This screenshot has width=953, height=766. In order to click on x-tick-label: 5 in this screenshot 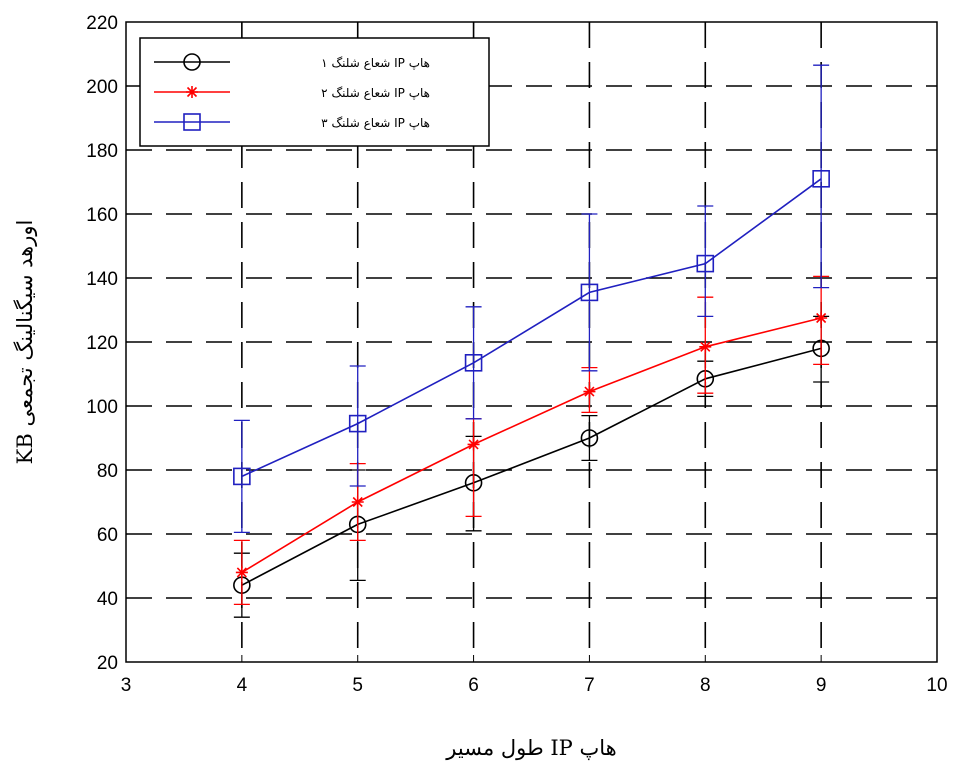, I will do `click(357, 685)`.